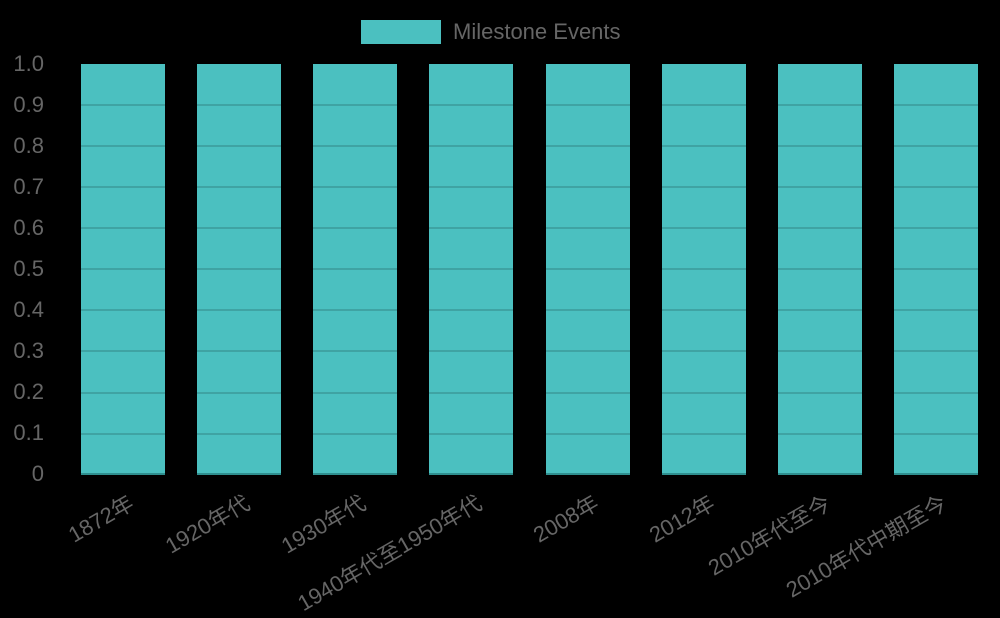 The image size is (1000, 618). Describe the element at coordinates (323, 524) in the screenshot. I see `x-tick: 1930年代` at that location.